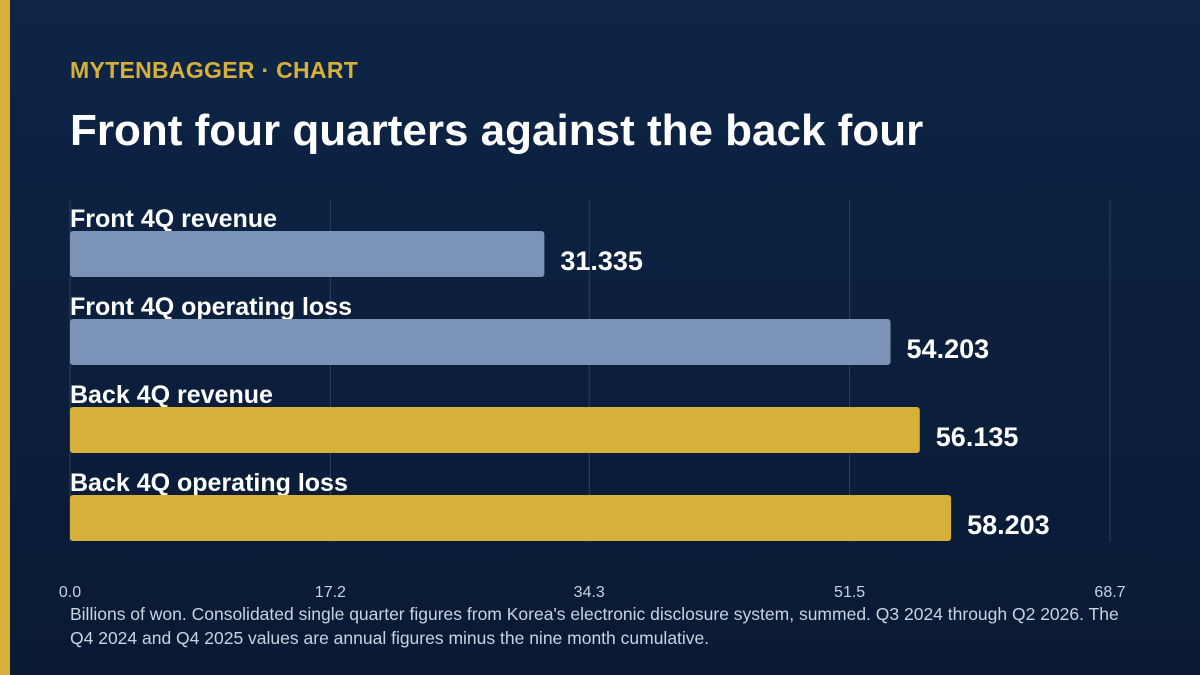  What do you see at coordinates (1109, 592) in the screenshot?
I see `x-tick-label: 68.7` at bounding box center [1109, 592].